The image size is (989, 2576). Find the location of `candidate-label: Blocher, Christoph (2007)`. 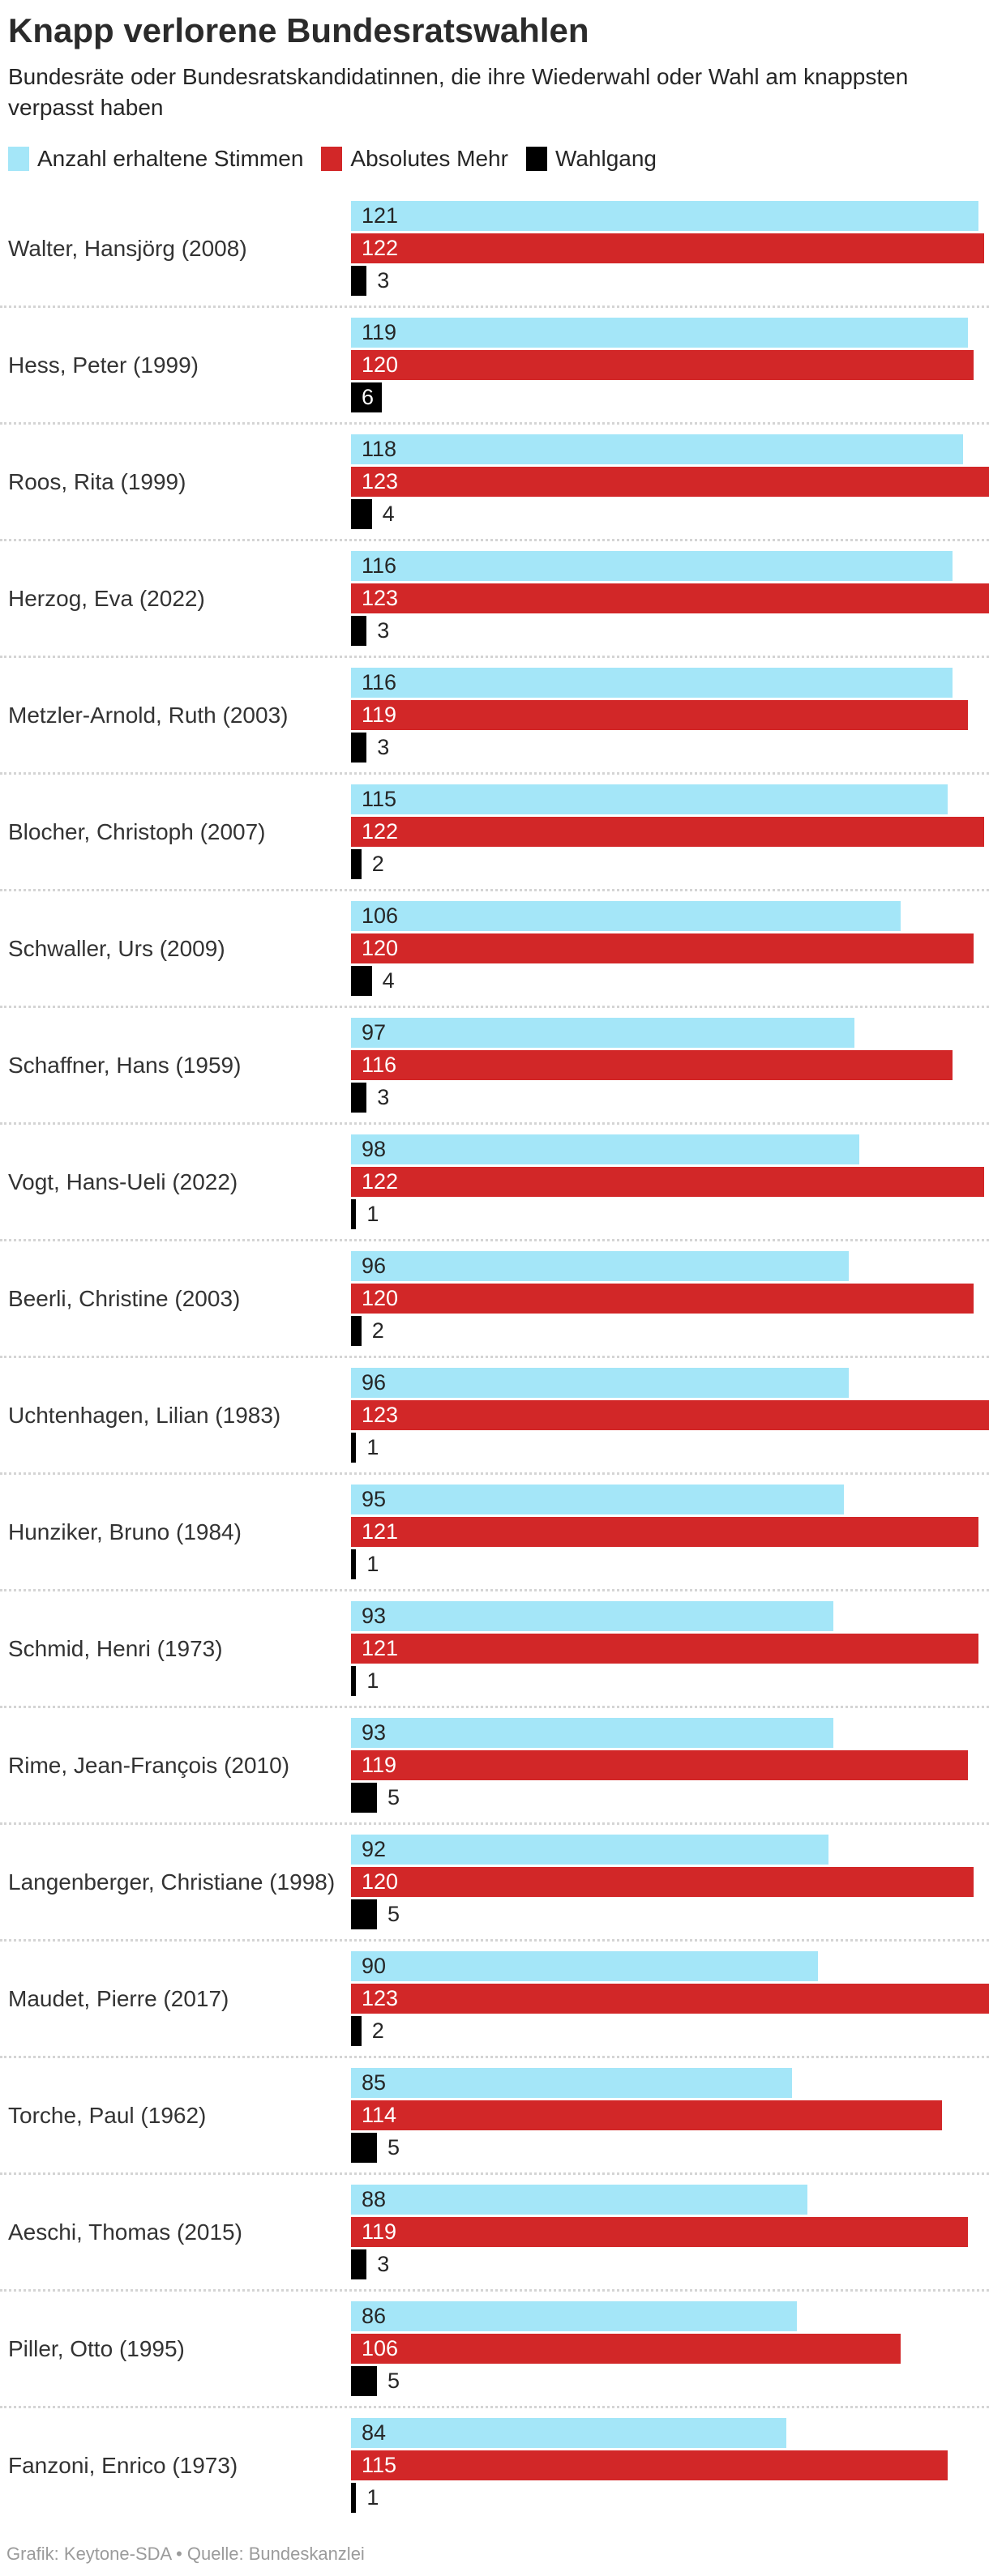

candidate-label: Blocher, Christoph (2007) is located at coordinates (137, 831).